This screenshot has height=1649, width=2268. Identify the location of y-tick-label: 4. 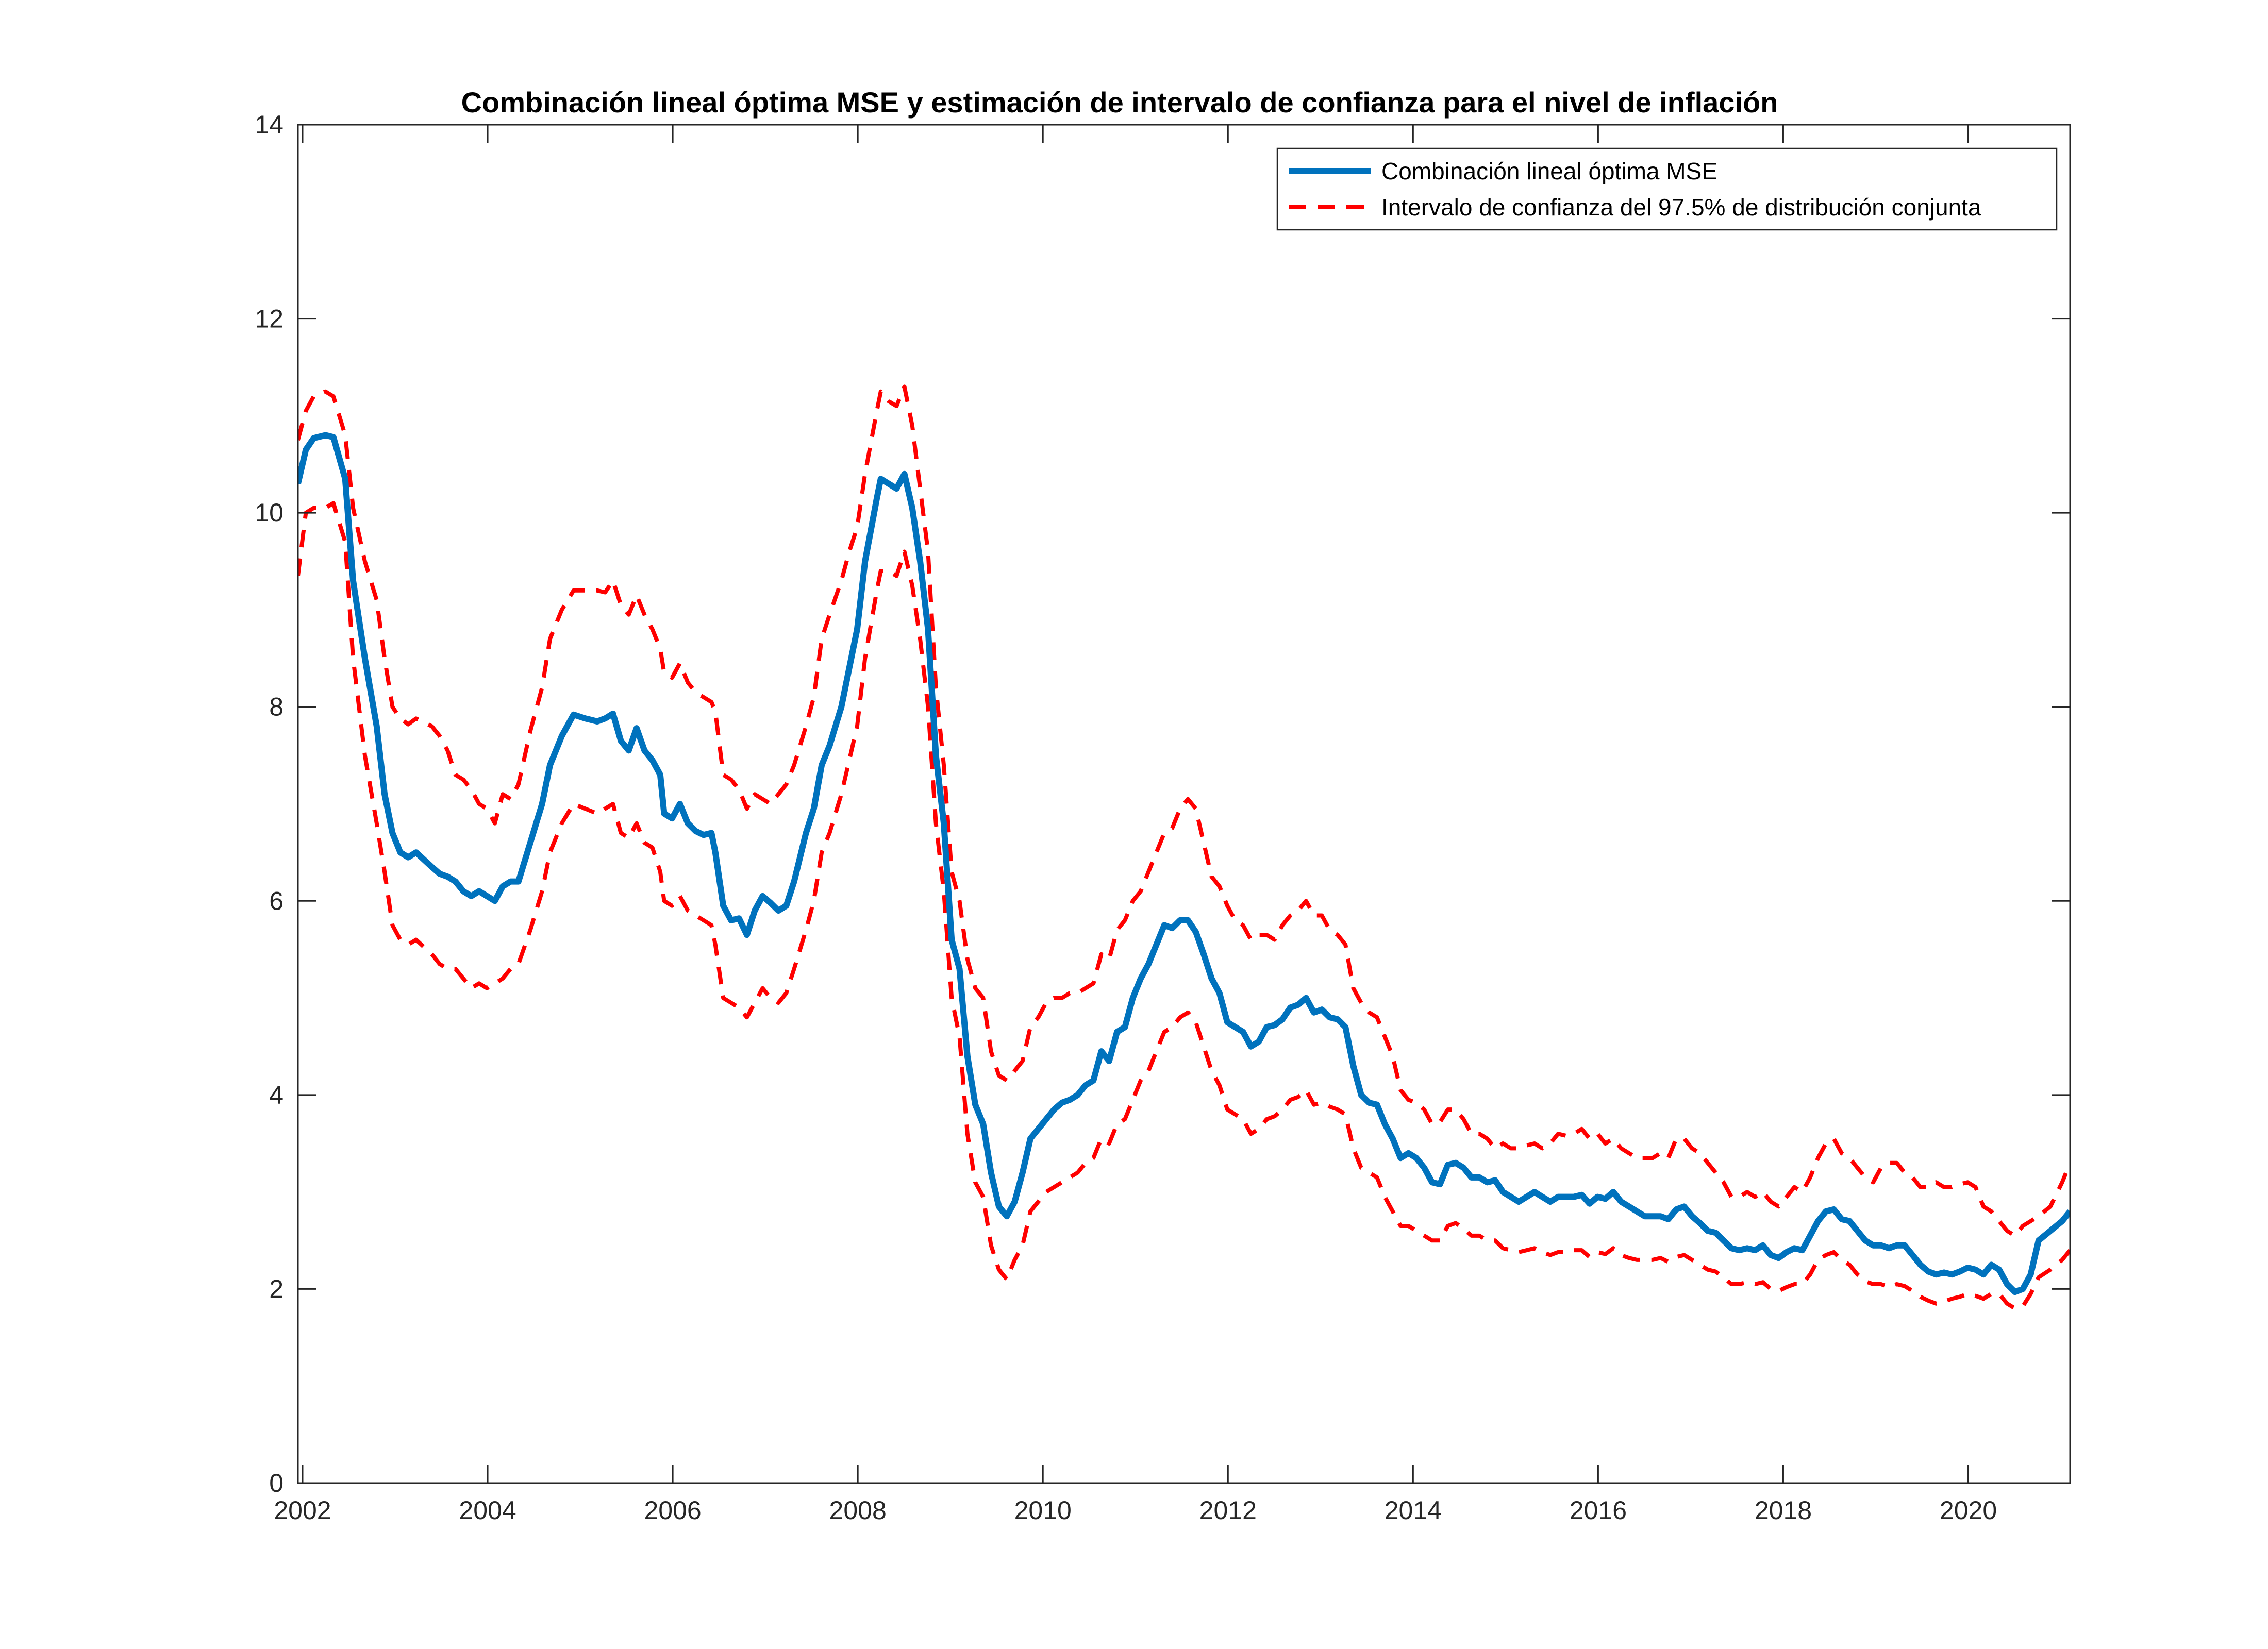
(276, 1095).